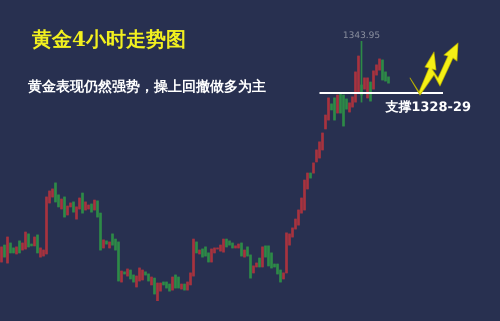 This screenshot has height=321, width=500. What do you see at coordinates (109, 39) in the screenshot?
I see `chart-title: 黄金4小时走势图` at bounding box center [109, 39].